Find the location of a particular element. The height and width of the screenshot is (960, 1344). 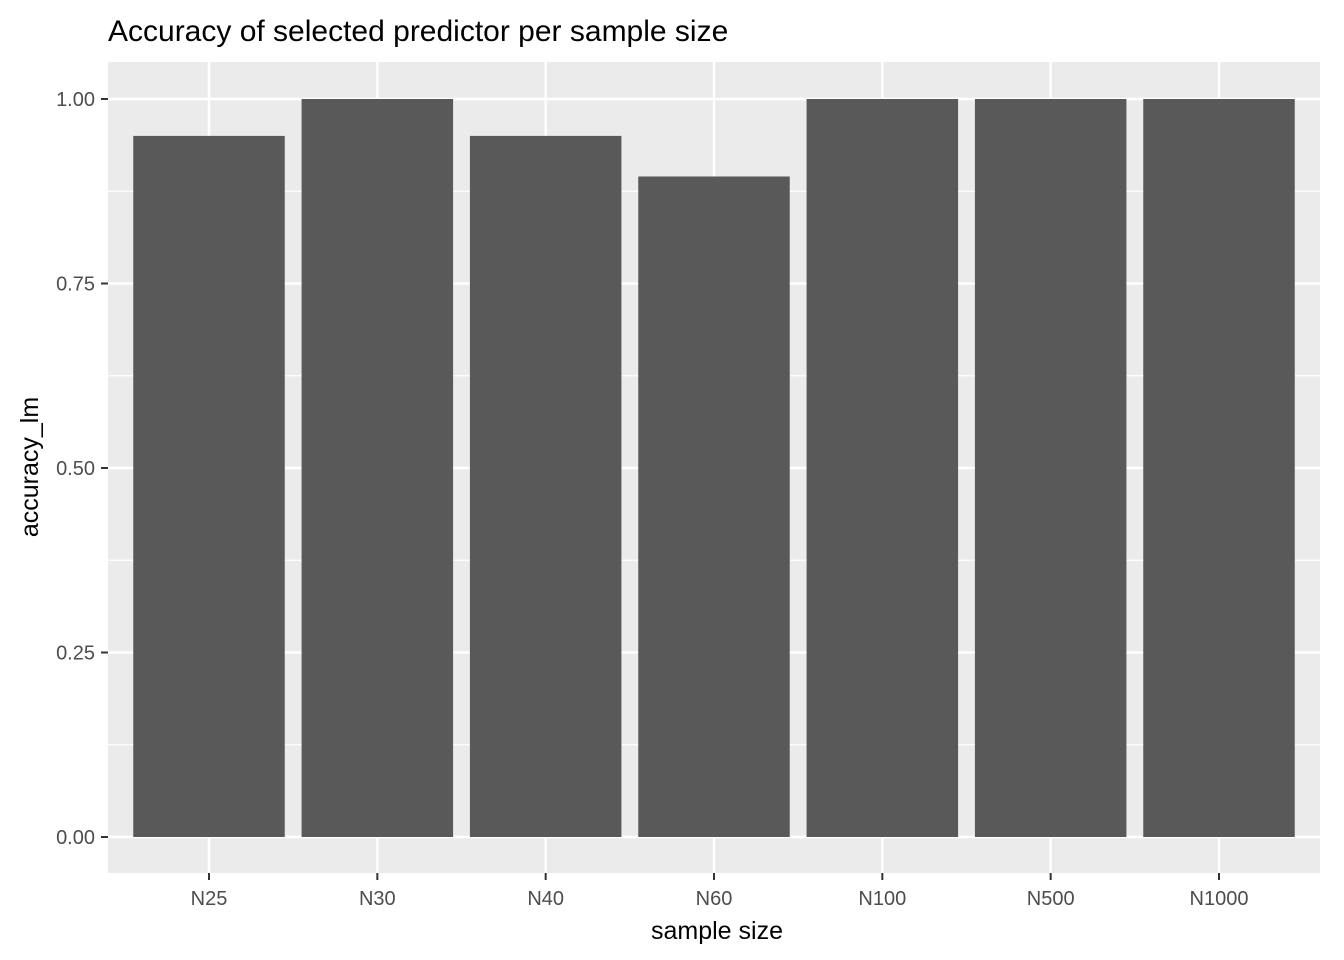

y-axis-title: accuracy_lm is located at coordinates (30, 467).